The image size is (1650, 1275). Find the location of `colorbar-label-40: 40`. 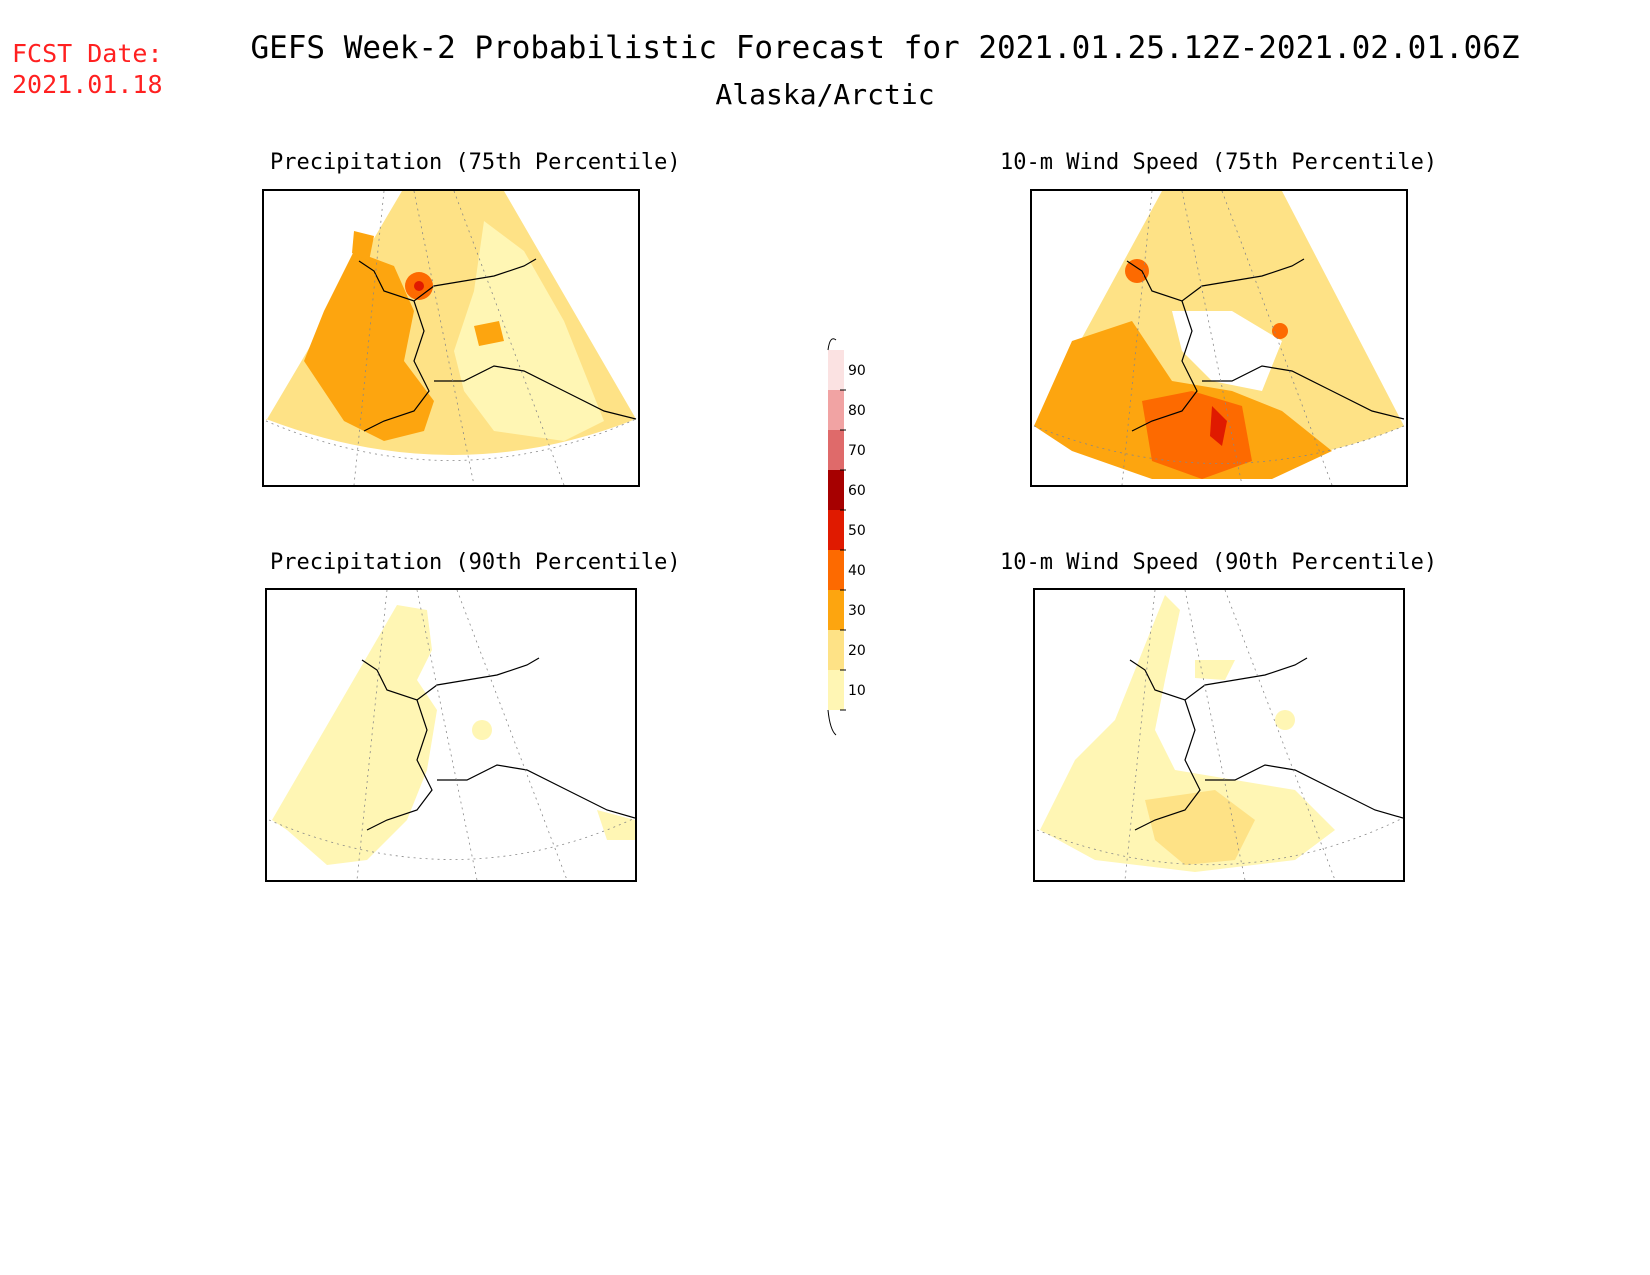

colorbar-label-40: 40 is located at coordinates (857, 571).